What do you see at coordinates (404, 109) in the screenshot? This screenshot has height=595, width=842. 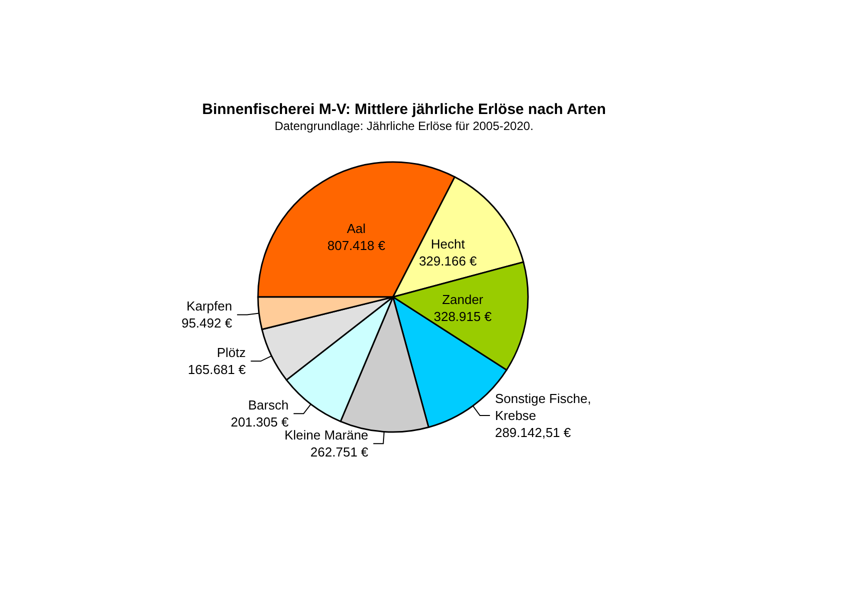 I see `chart-title: Binnenfischerei M-V: Mittlere jährliche Erlöse nach Arten` at bounding box center [404, 109].